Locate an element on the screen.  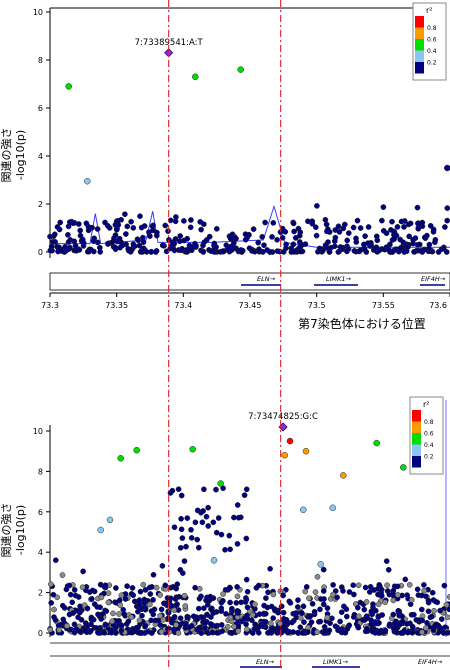
top-gene-eif4h: EIF4H→ is located at coordinates (433, 279).